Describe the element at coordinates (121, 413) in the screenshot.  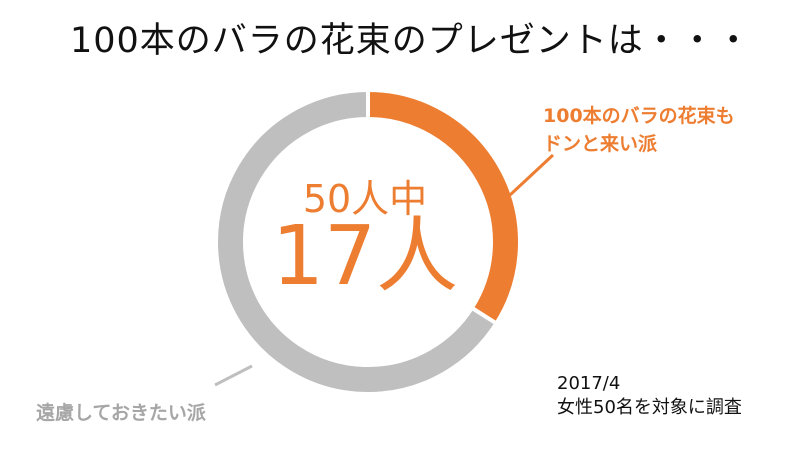
I see `slice-label-decline: 遠慮しておきたい派` at that location.